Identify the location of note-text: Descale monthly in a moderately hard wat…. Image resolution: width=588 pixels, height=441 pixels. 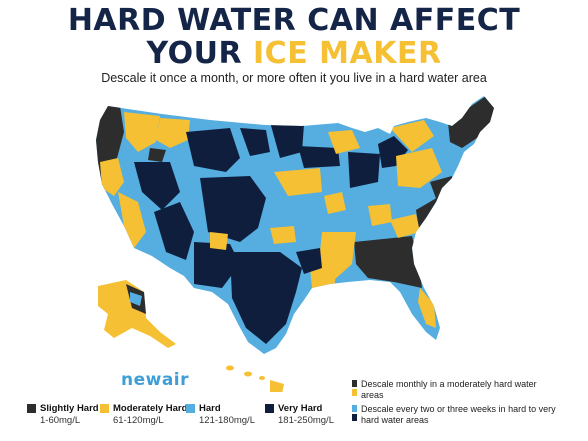
(449, 389).